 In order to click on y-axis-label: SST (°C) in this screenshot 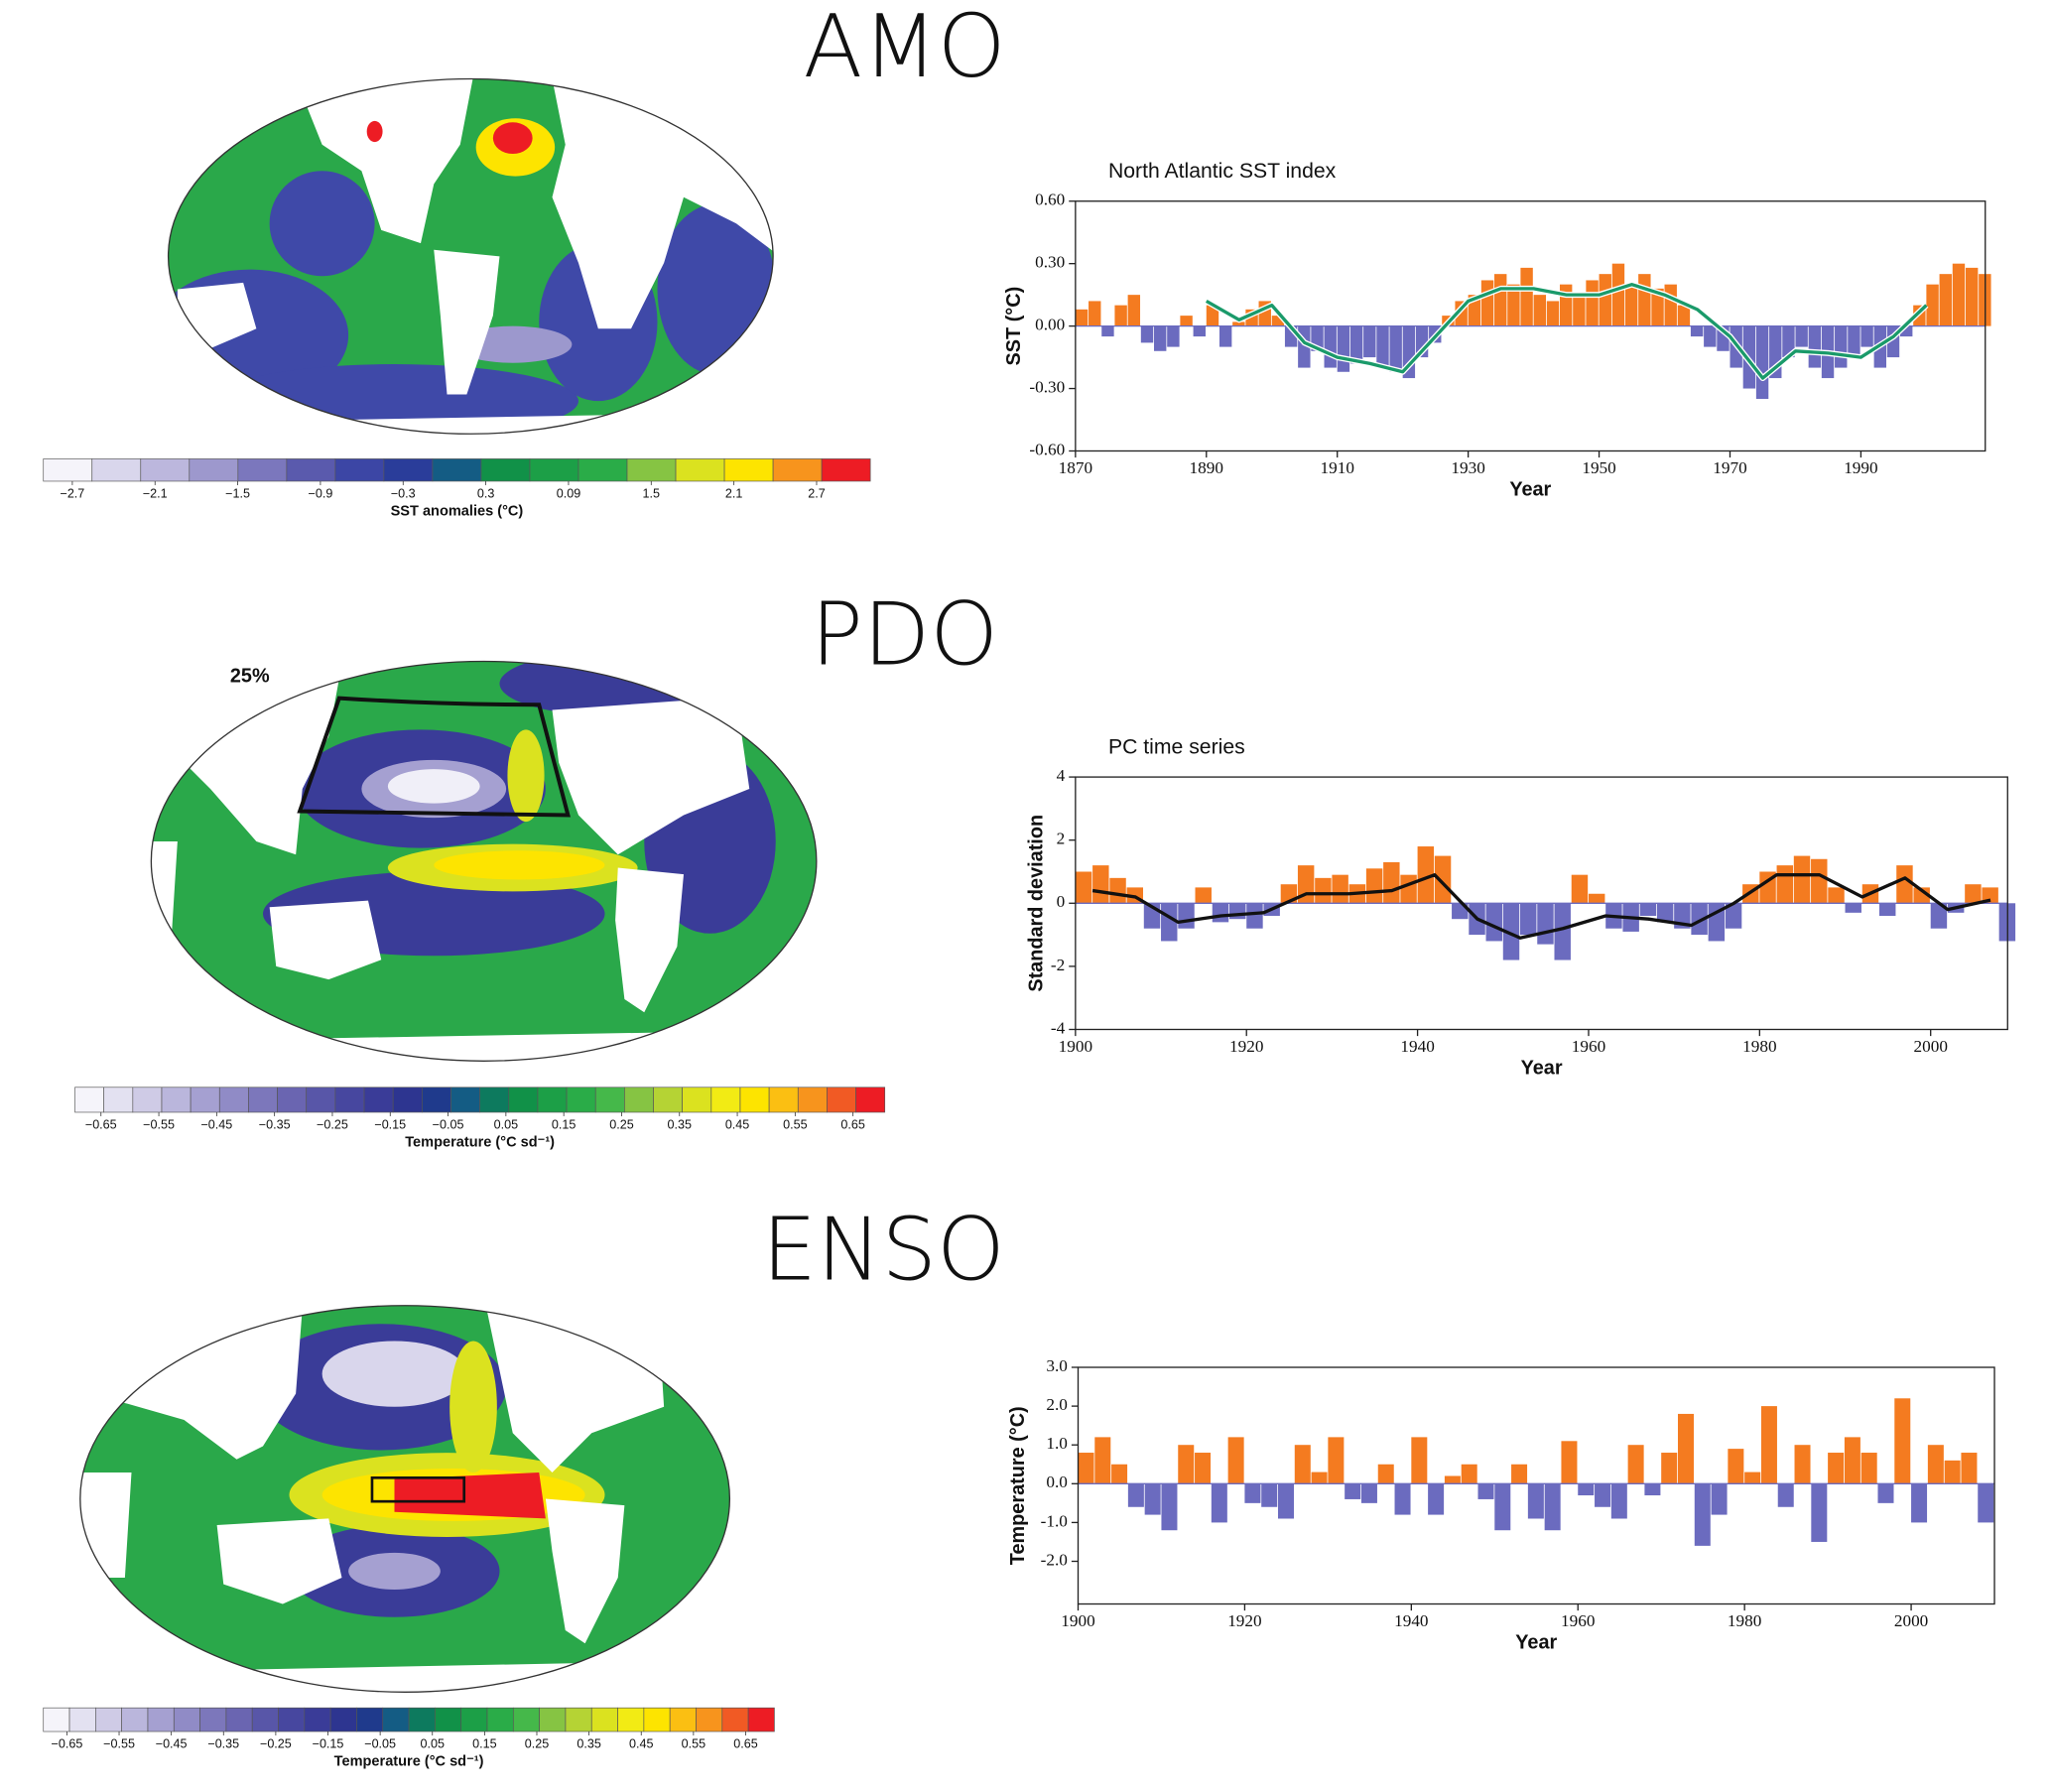, I will do `click(1014, 326)`.